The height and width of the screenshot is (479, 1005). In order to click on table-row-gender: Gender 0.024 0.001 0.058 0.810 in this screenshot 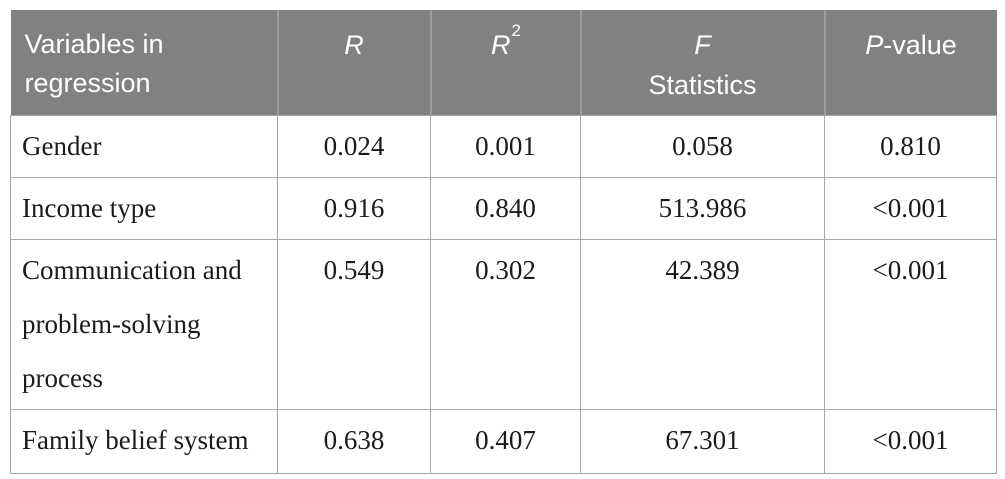, I will do `click(503, 146)`.